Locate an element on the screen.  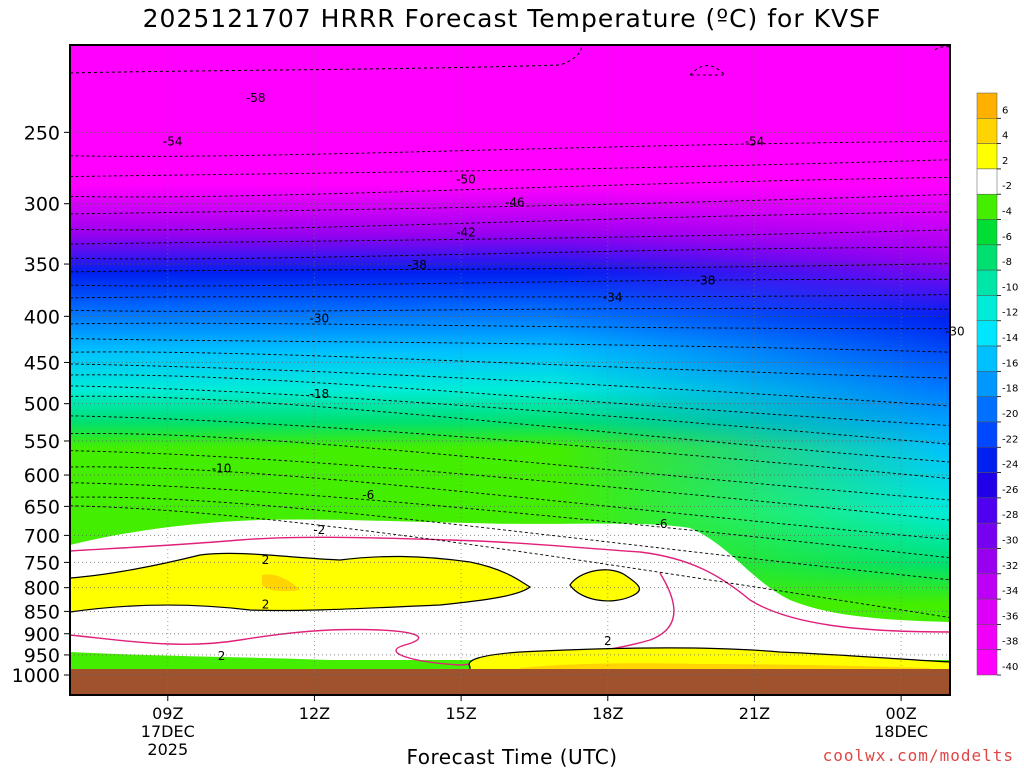
colorbar-label: -22 is located at coordinates (1010, 439).